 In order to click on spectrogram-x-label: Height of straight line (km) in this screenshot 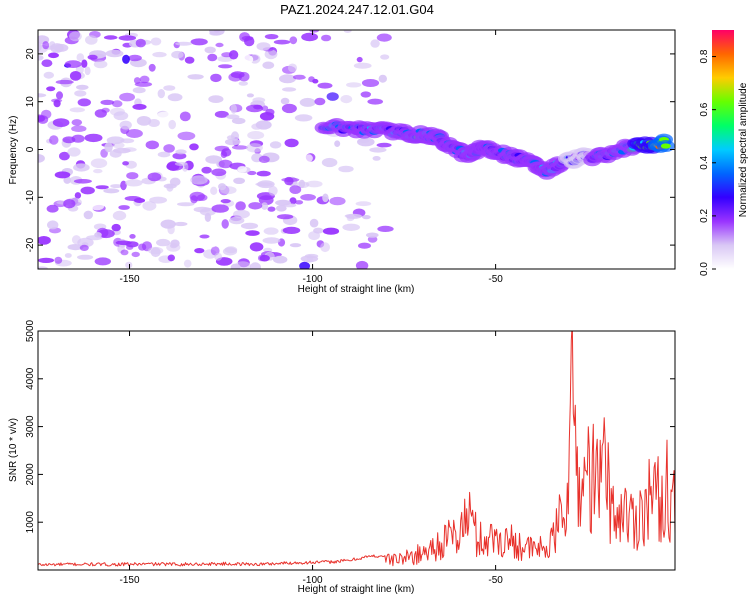, I will do `click(356, 289)`.